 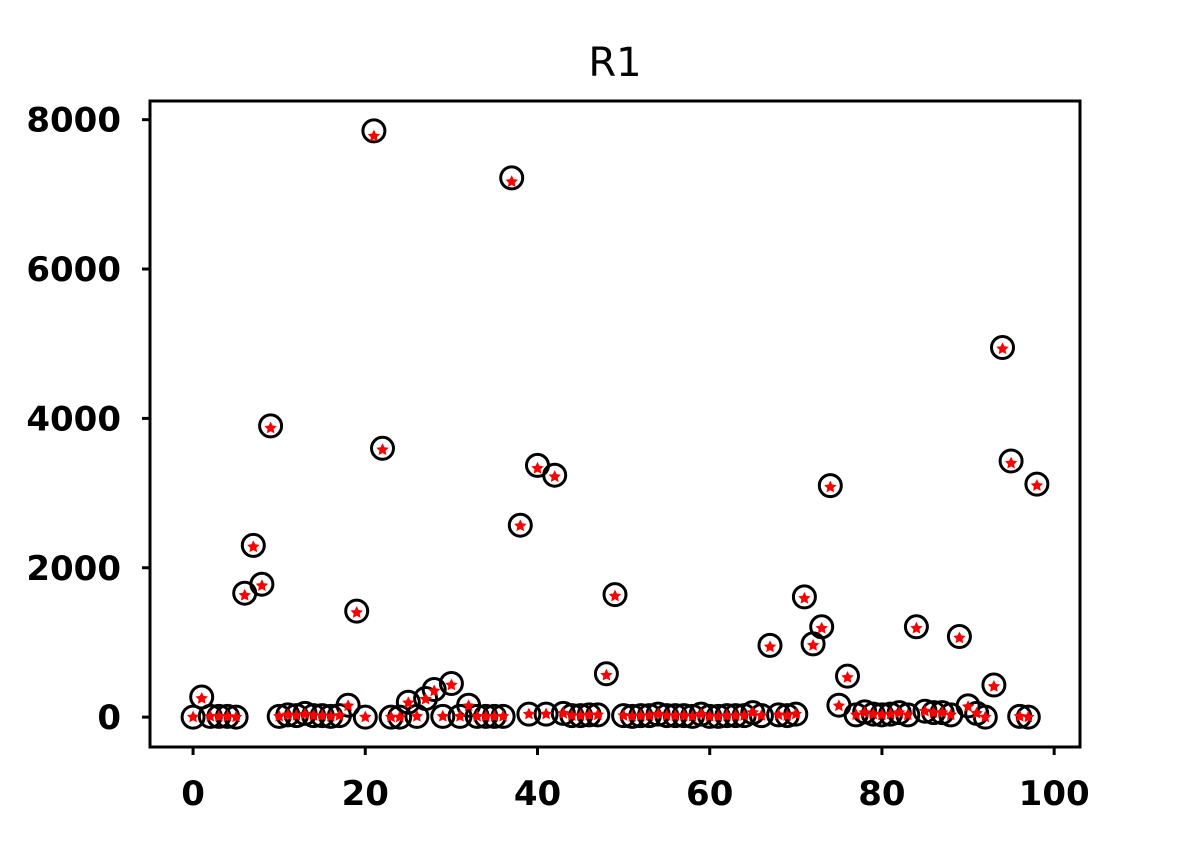 I want to click on x-tick-label: 80, so click(x=881, y=794).